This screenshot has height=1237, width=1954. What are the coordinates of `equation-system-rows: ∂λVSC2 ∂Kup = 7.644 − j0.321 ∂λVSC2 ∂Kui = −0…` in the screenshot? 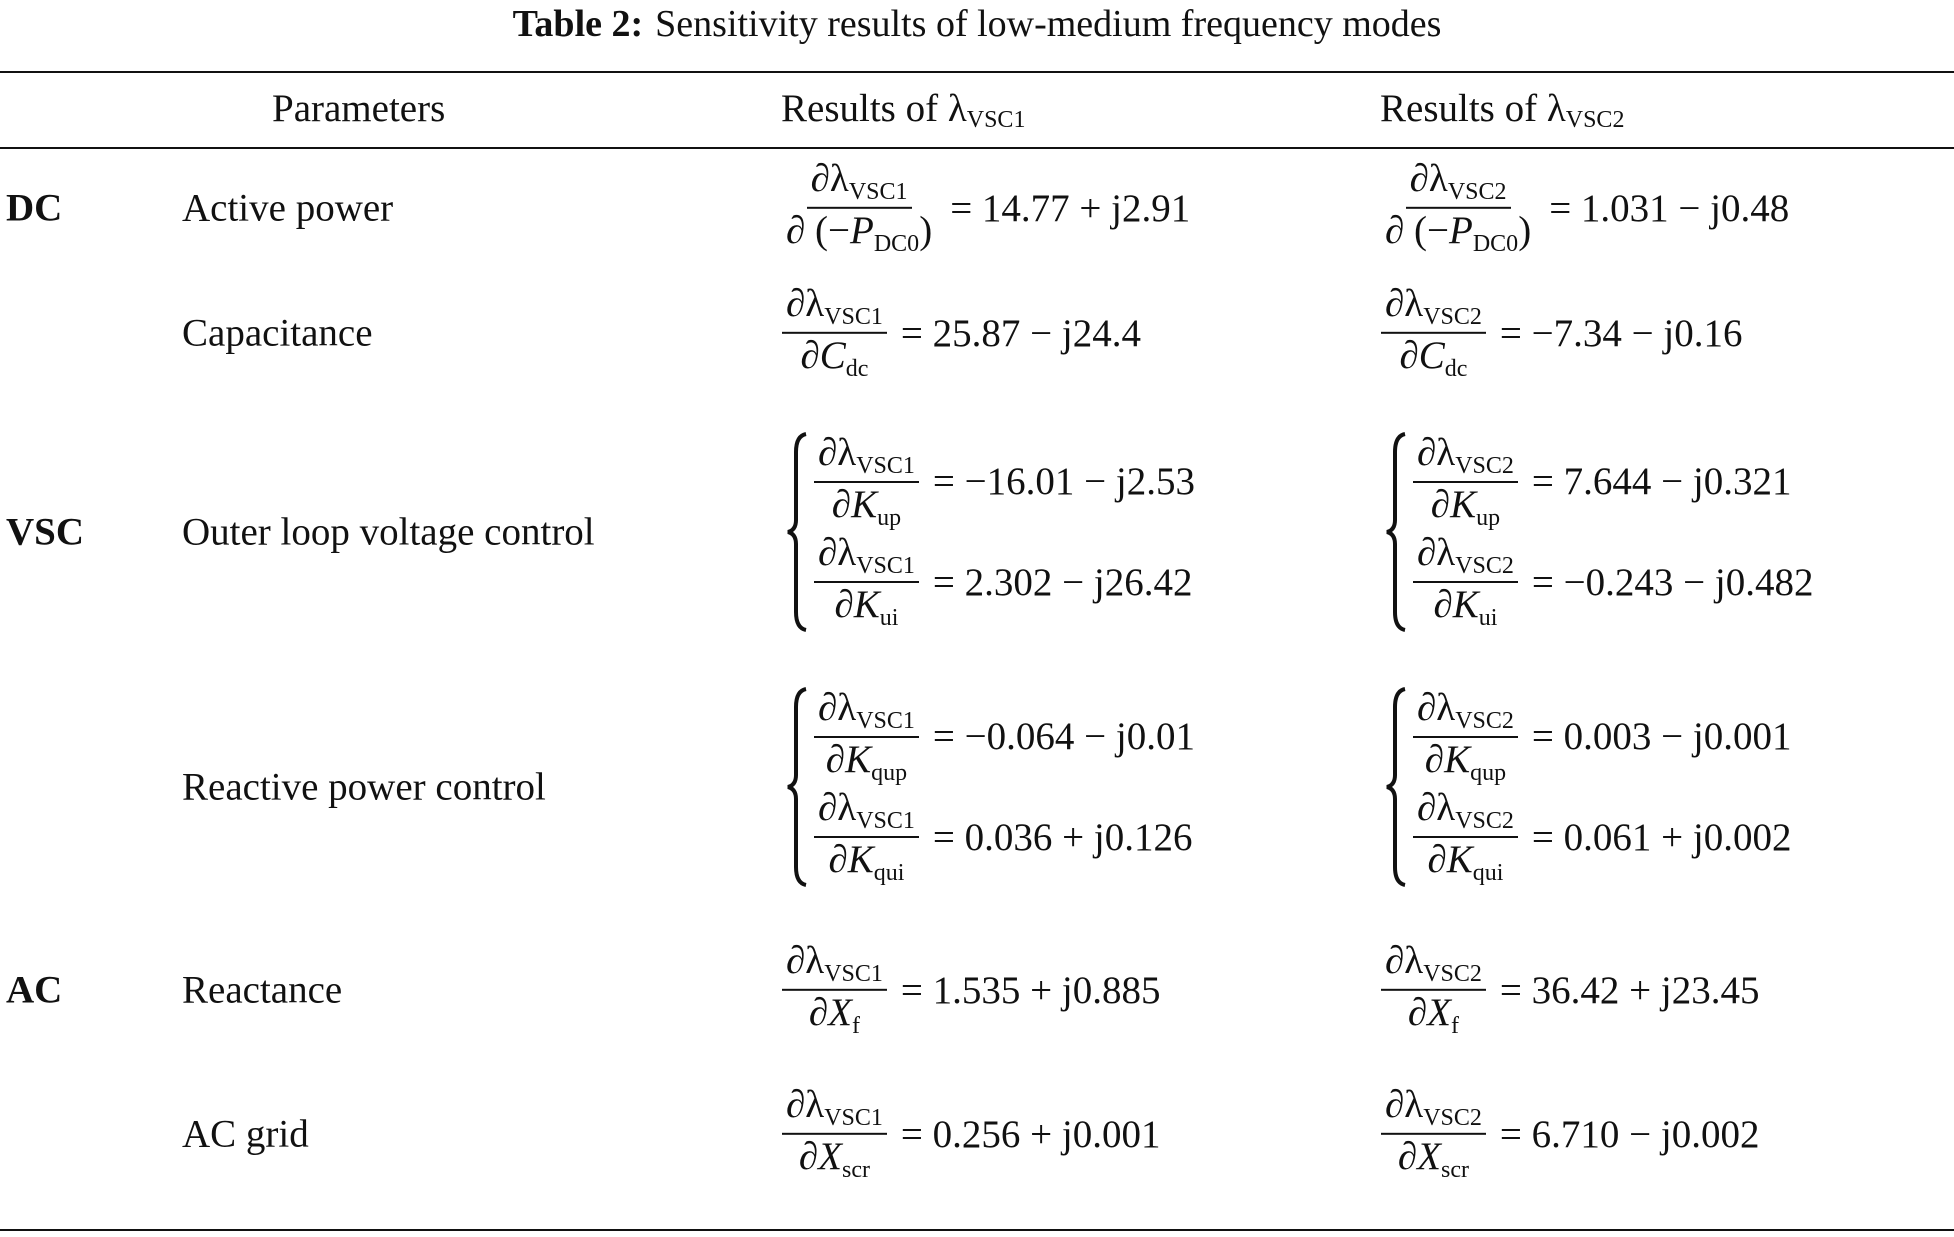 It's located at (1613, 532).